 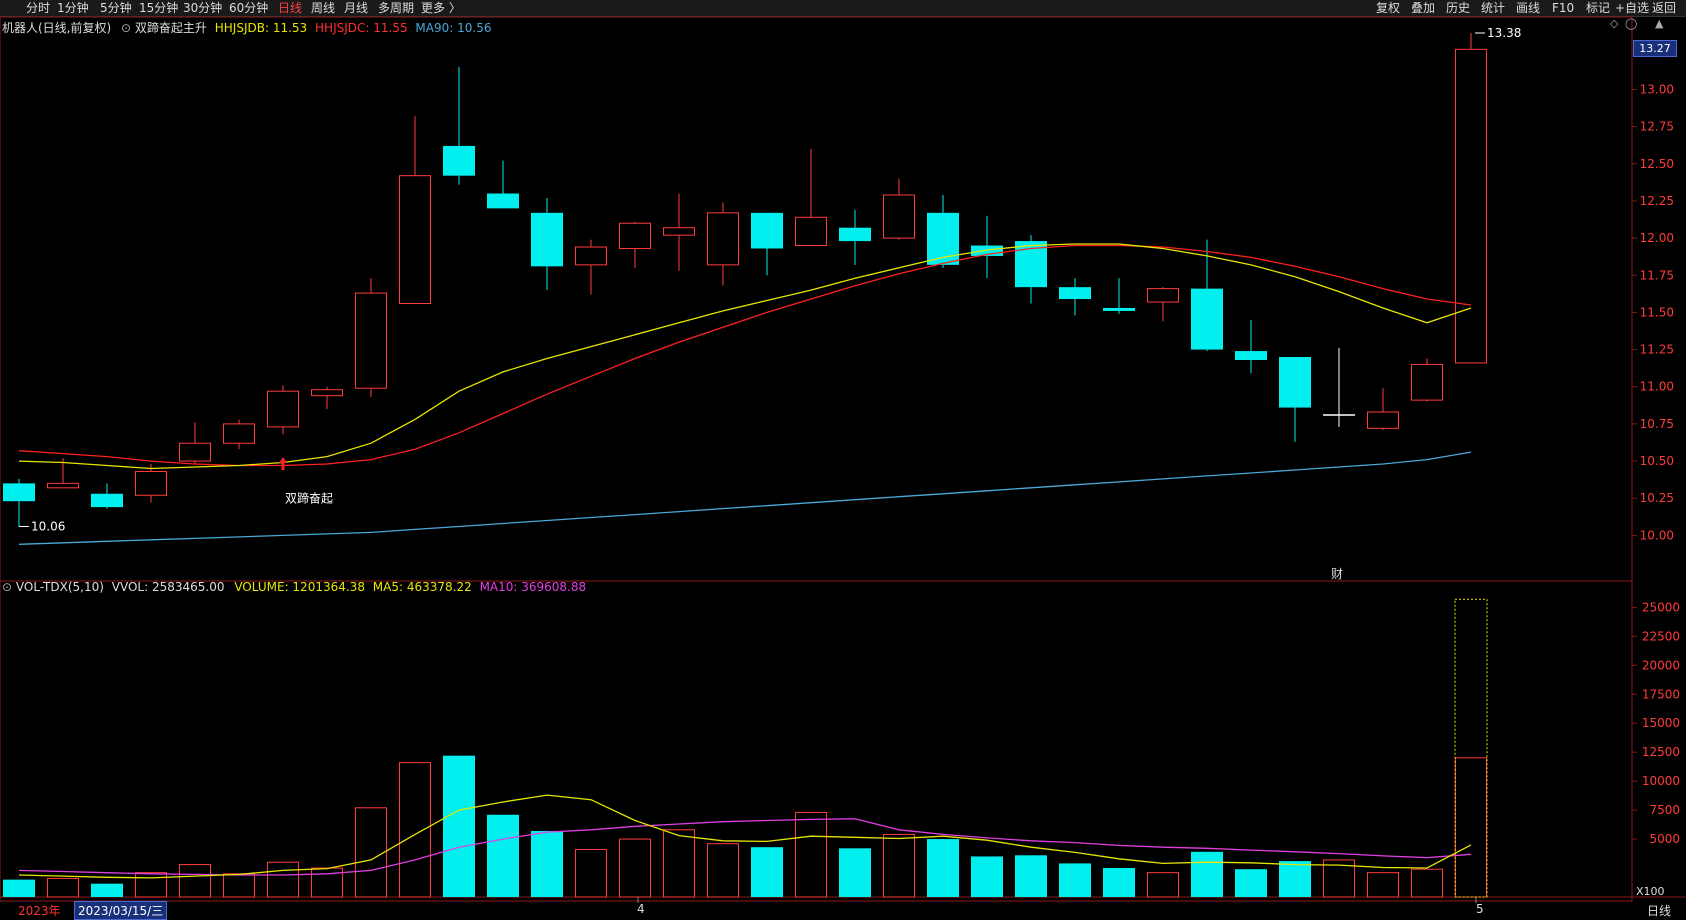 What do you see at coordinates (745, 847) in the screenshot?
I see `vol-ma10-line` at bounding box center [745, 847].